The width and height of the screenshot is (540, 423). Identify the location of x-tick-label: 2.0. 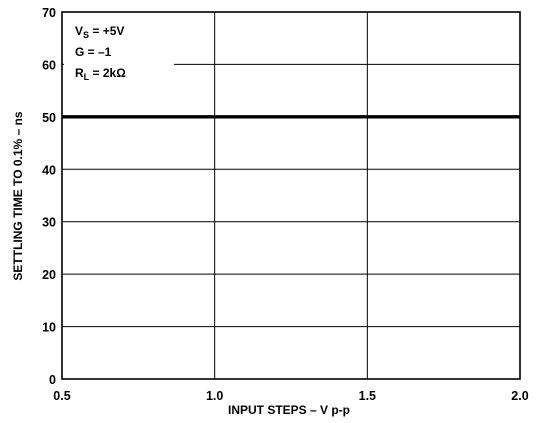
(519, 396).